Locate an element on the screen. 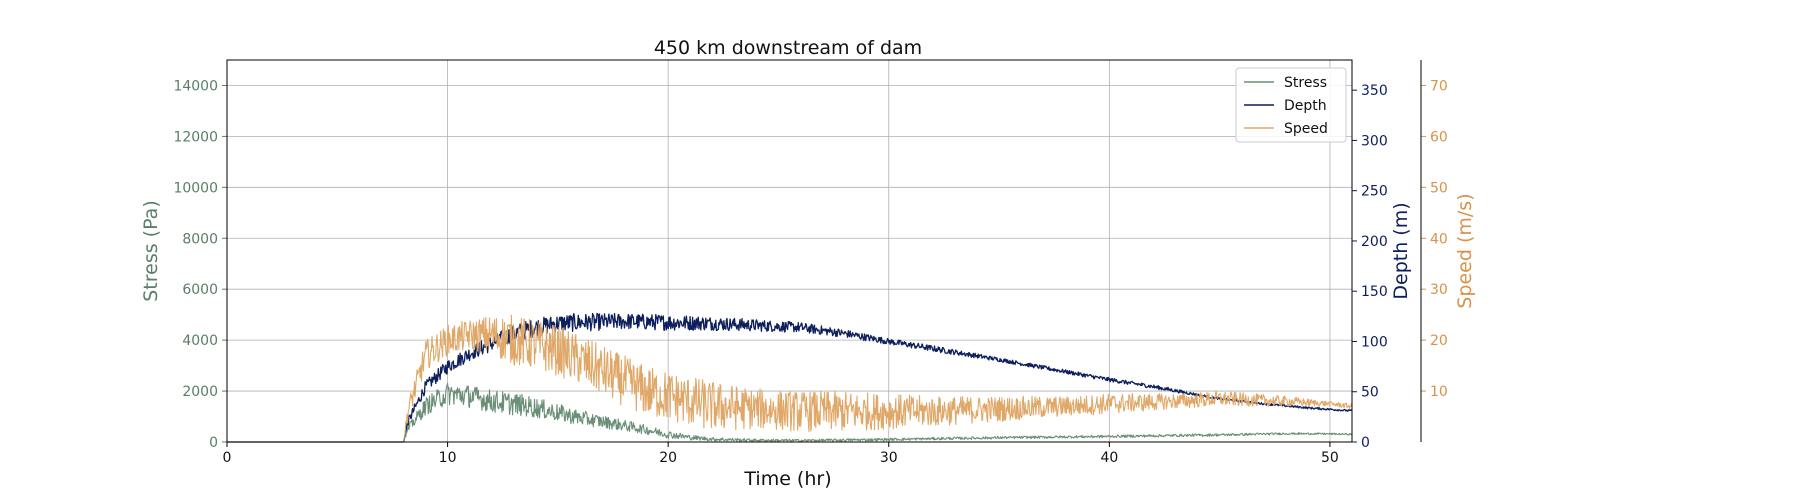 The height and width of the screenshot is (504, 1800). depth-tick-label: 100 is located at coordinates (1374, 342).